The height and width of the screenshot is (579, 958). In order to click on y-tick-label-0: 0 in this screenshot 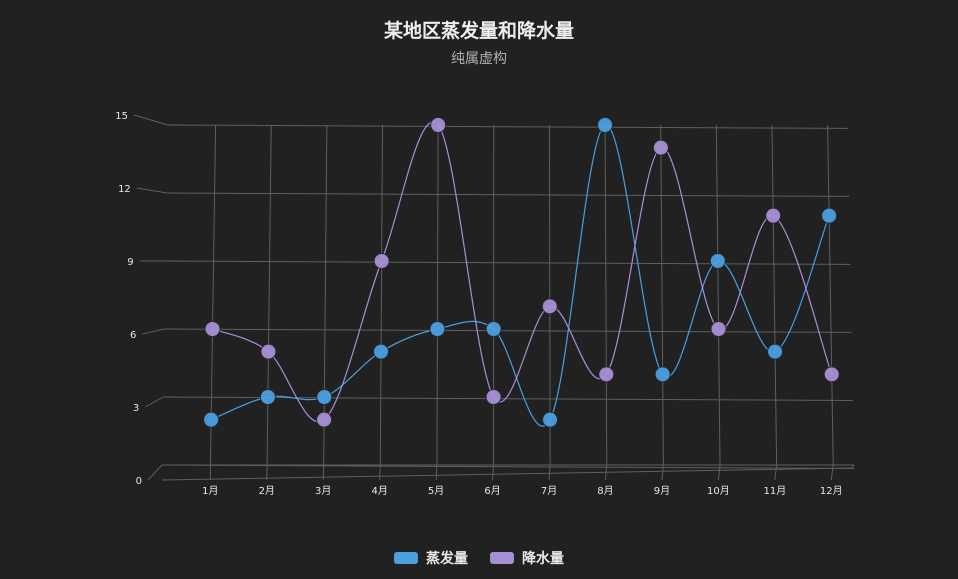, I will do `click(139, 481)`.